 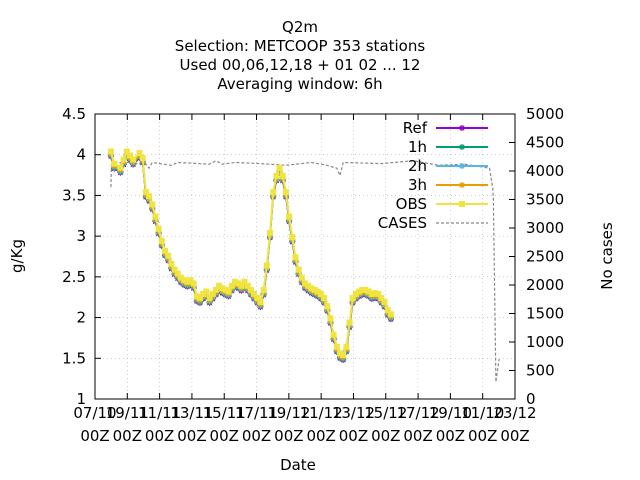 I want to click on x-tick-label: 11/12, so click(x=321, y=413).